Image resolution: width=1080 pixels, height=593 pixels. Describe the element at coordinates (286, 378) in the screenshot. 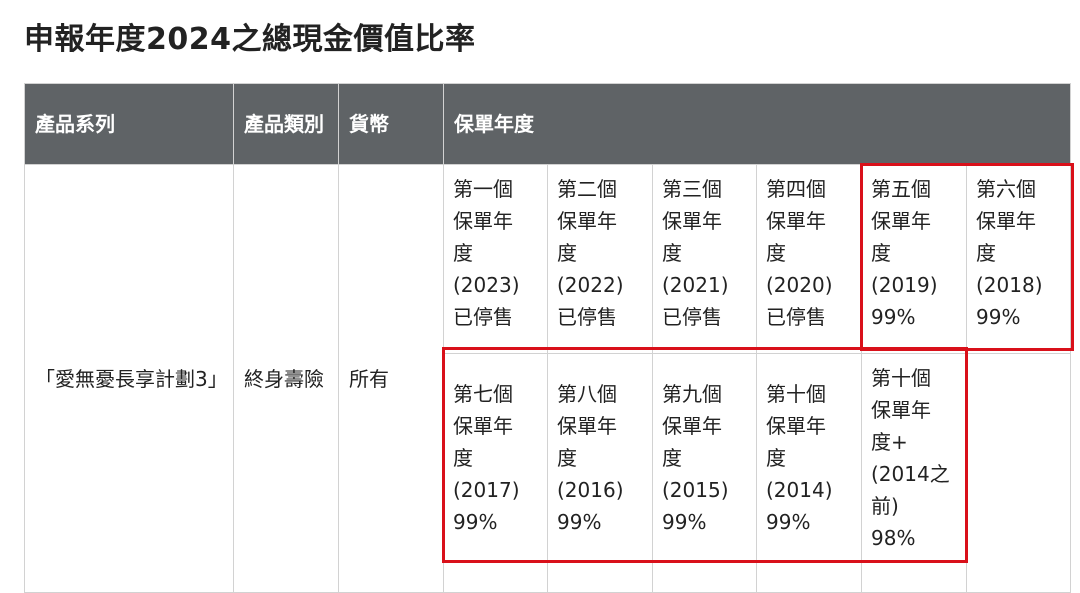

I see `cell-product-category: 終身壽險` at that location.